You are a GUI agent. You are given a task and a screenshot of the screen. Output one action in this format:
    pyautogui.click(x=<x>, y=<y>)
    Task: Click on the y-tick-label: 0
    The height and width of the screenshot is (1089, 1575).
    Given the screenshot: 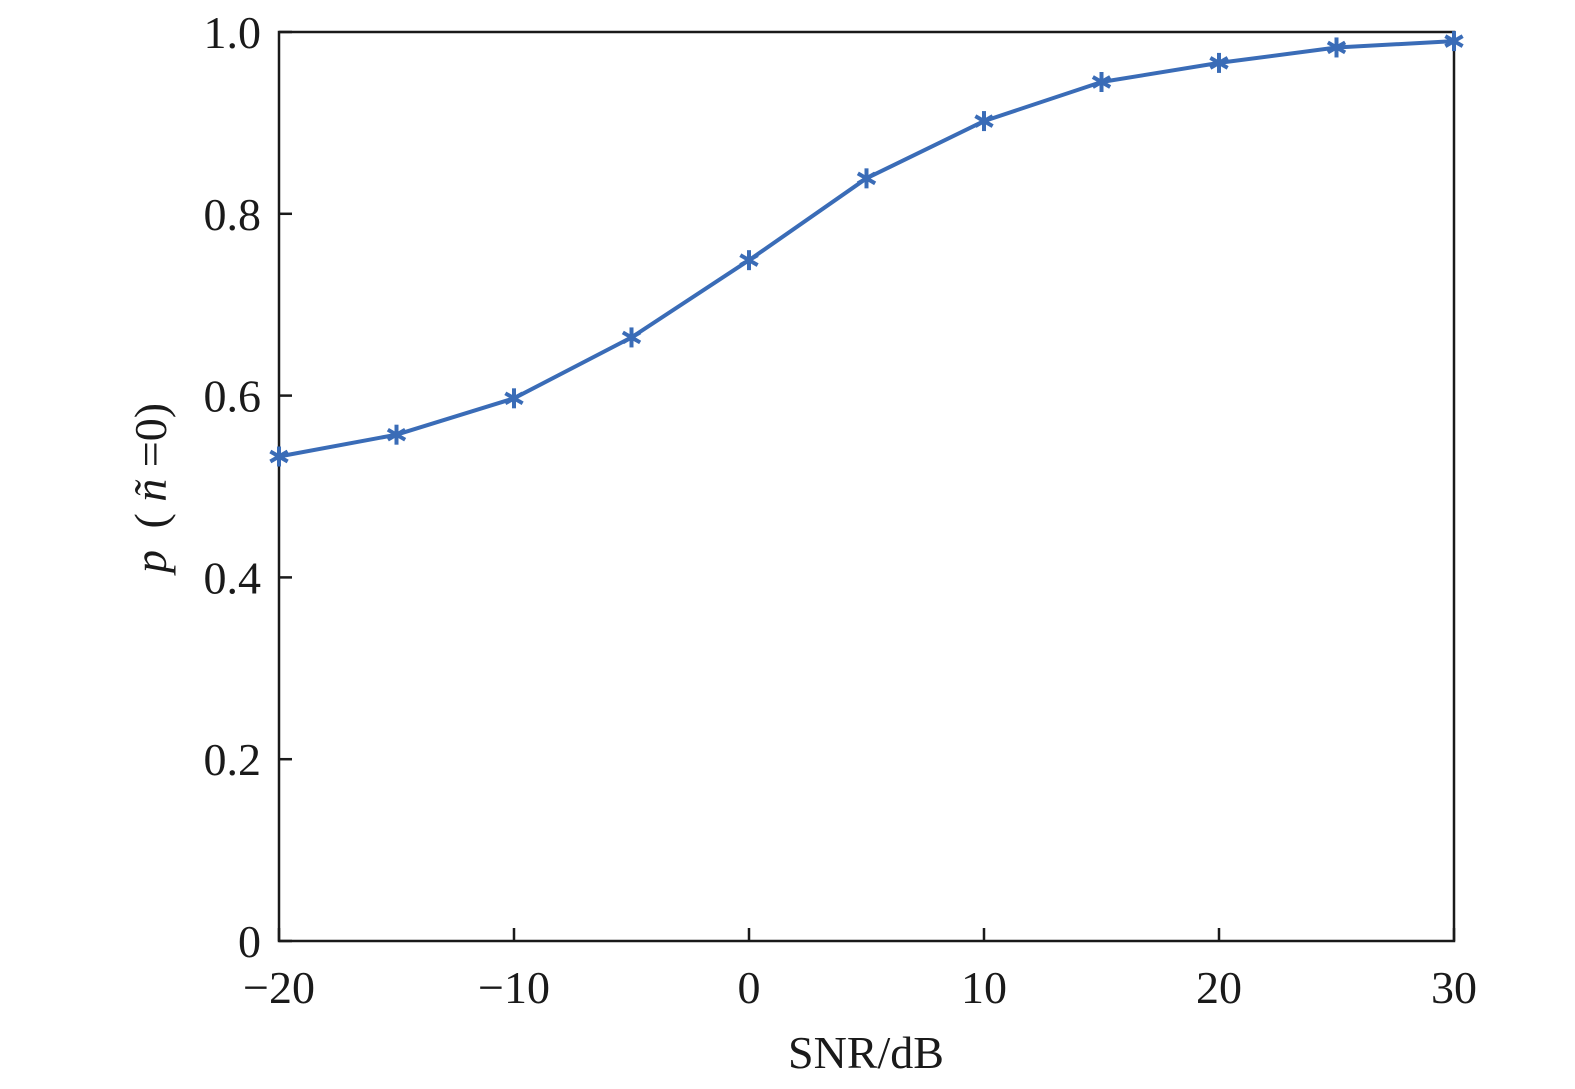 What is the action you would take?
    pyautogui.click(x=249, y=941)
    